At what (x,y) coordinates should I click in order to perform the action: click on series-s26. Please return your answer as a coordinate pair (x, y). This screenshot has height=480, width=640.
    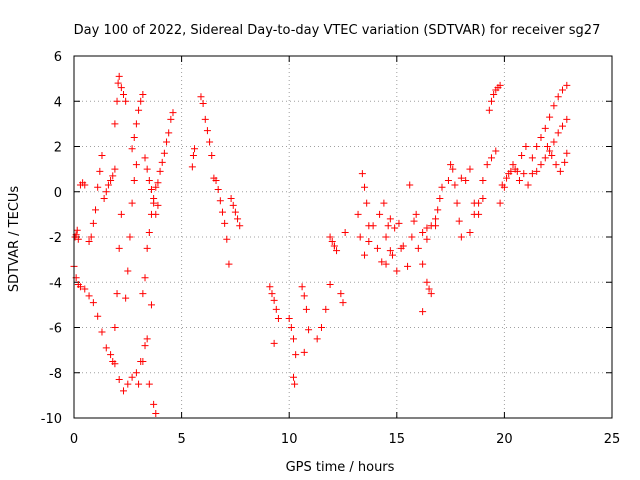
    Looking at the image, I should click on (333, 244).